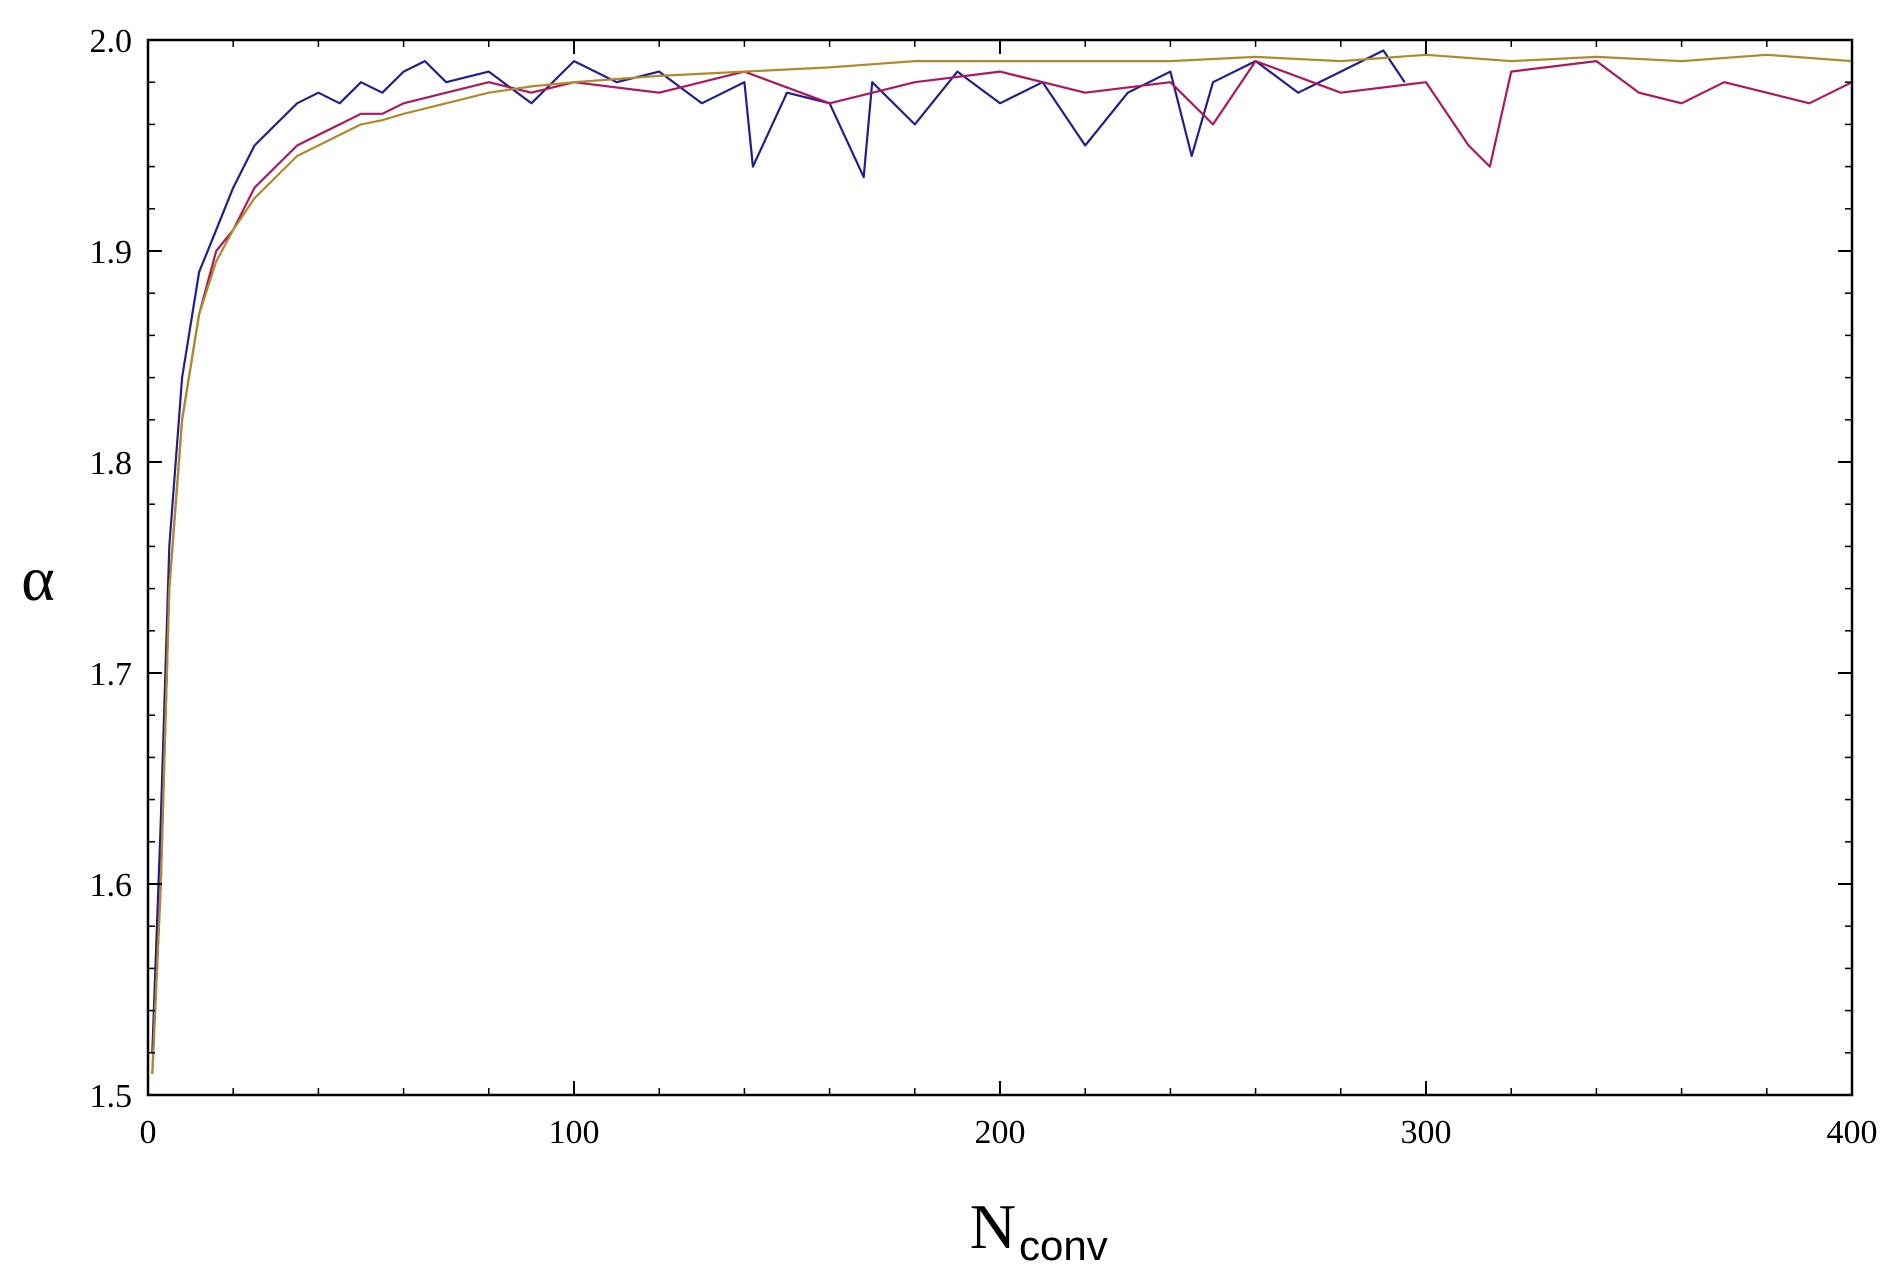 The image size is (1892, 1267). I want to click on y-tick-label: 1.6, so click(111, 885).